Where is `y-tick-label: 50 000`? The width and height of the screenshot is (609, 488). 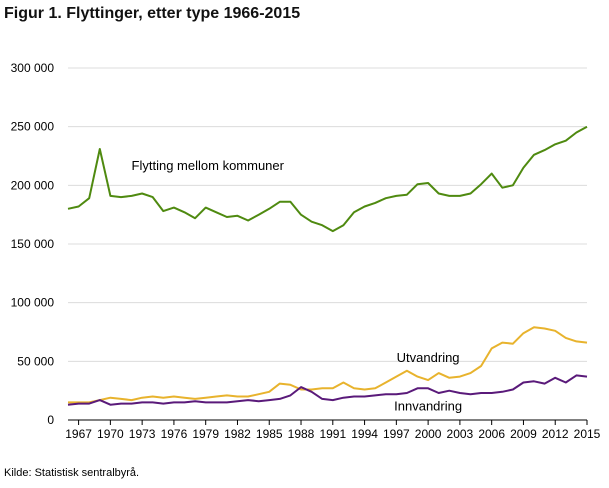 y-tick-label: 50 000 is located at coordinates (35, 361).